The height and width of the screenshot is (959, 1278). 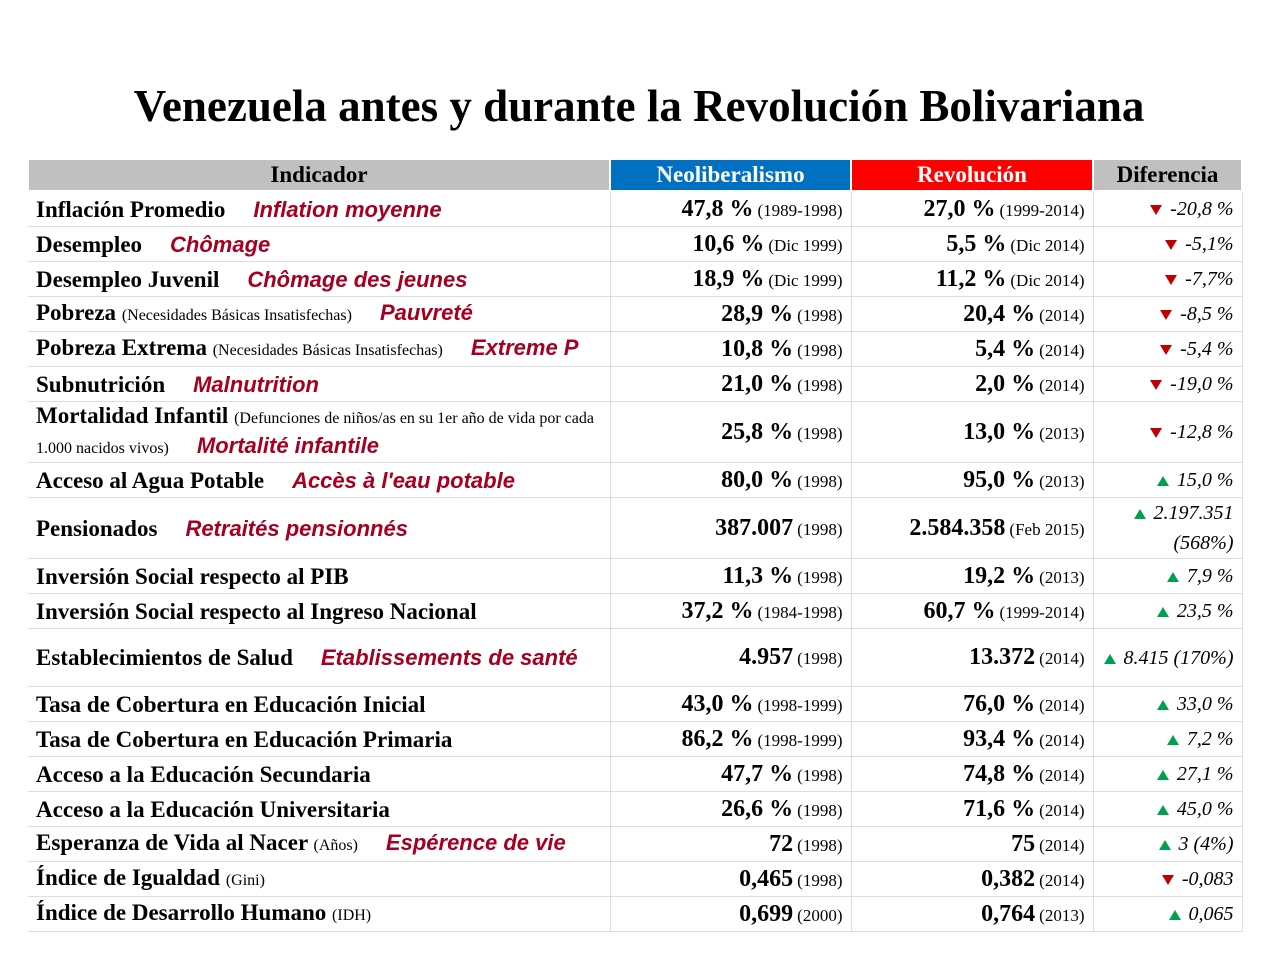 I want to click on value: 4.957, so click(x=766, y=657).